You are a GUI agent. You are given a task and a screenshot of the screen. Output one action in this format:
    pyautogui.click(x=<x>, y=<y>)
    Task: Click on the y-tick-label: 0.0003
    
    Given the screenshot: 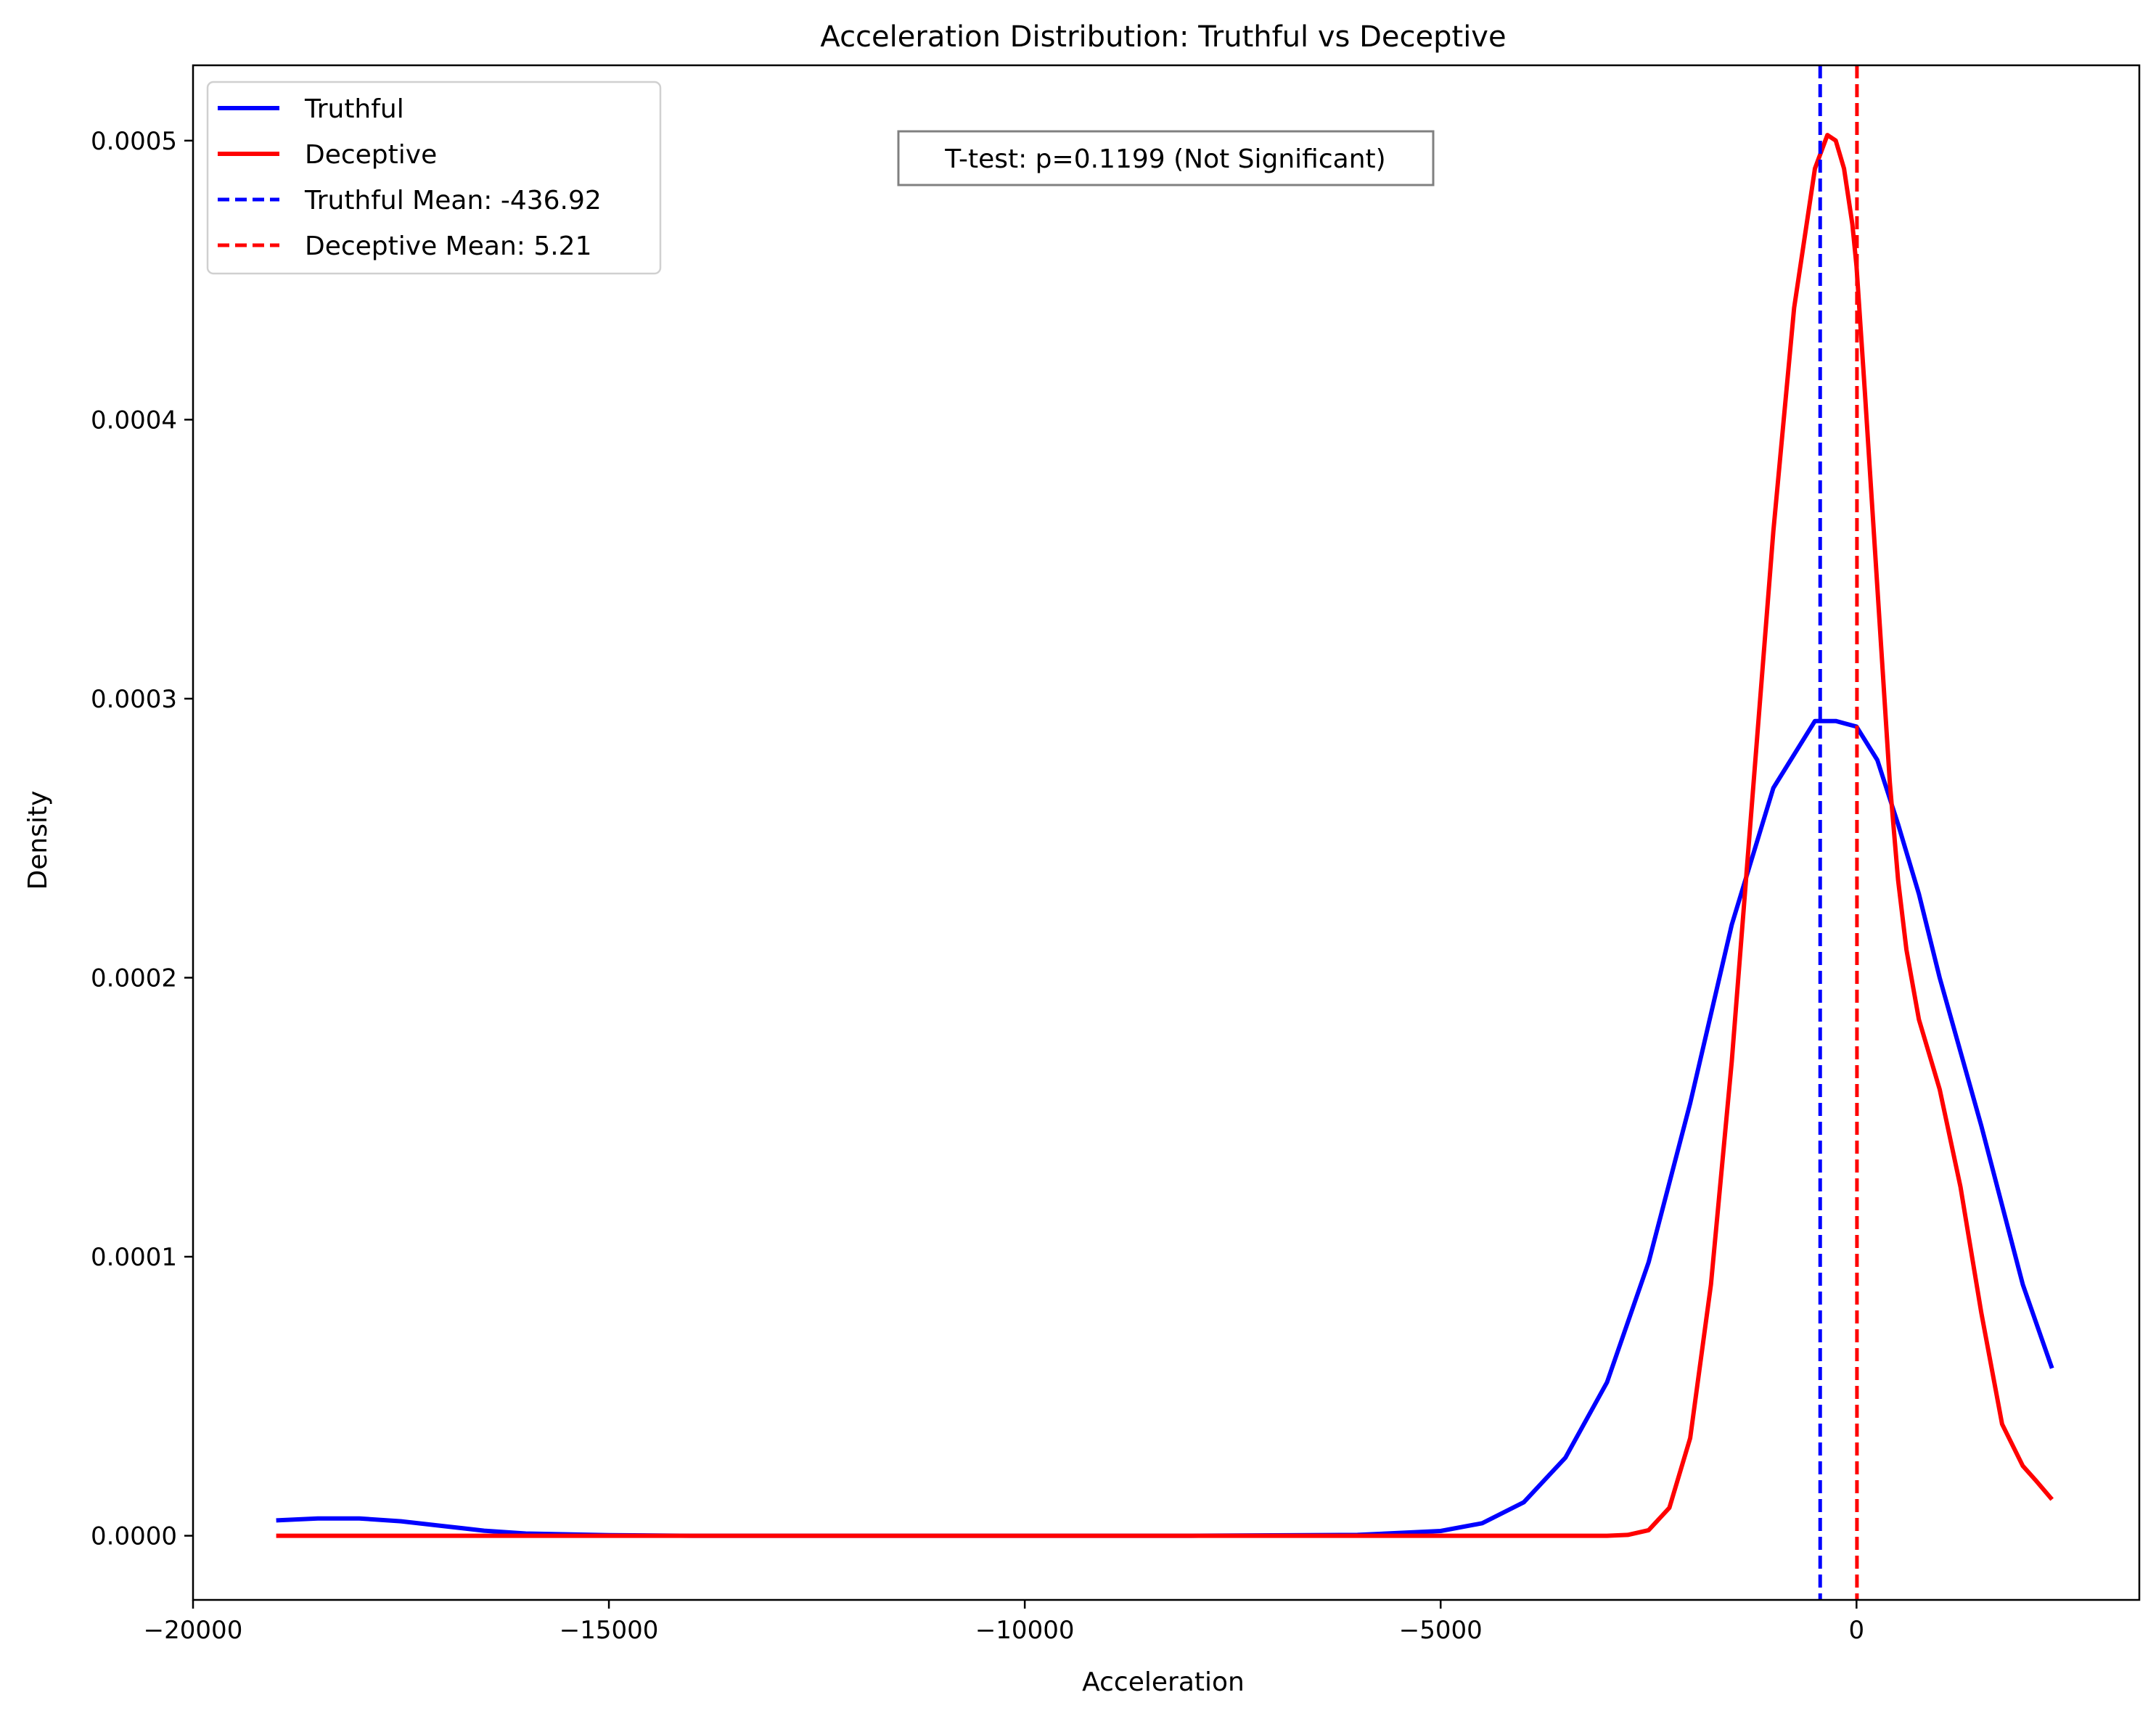 What is the action you would take?
    pyautogui.click(x=134, y=699)
    